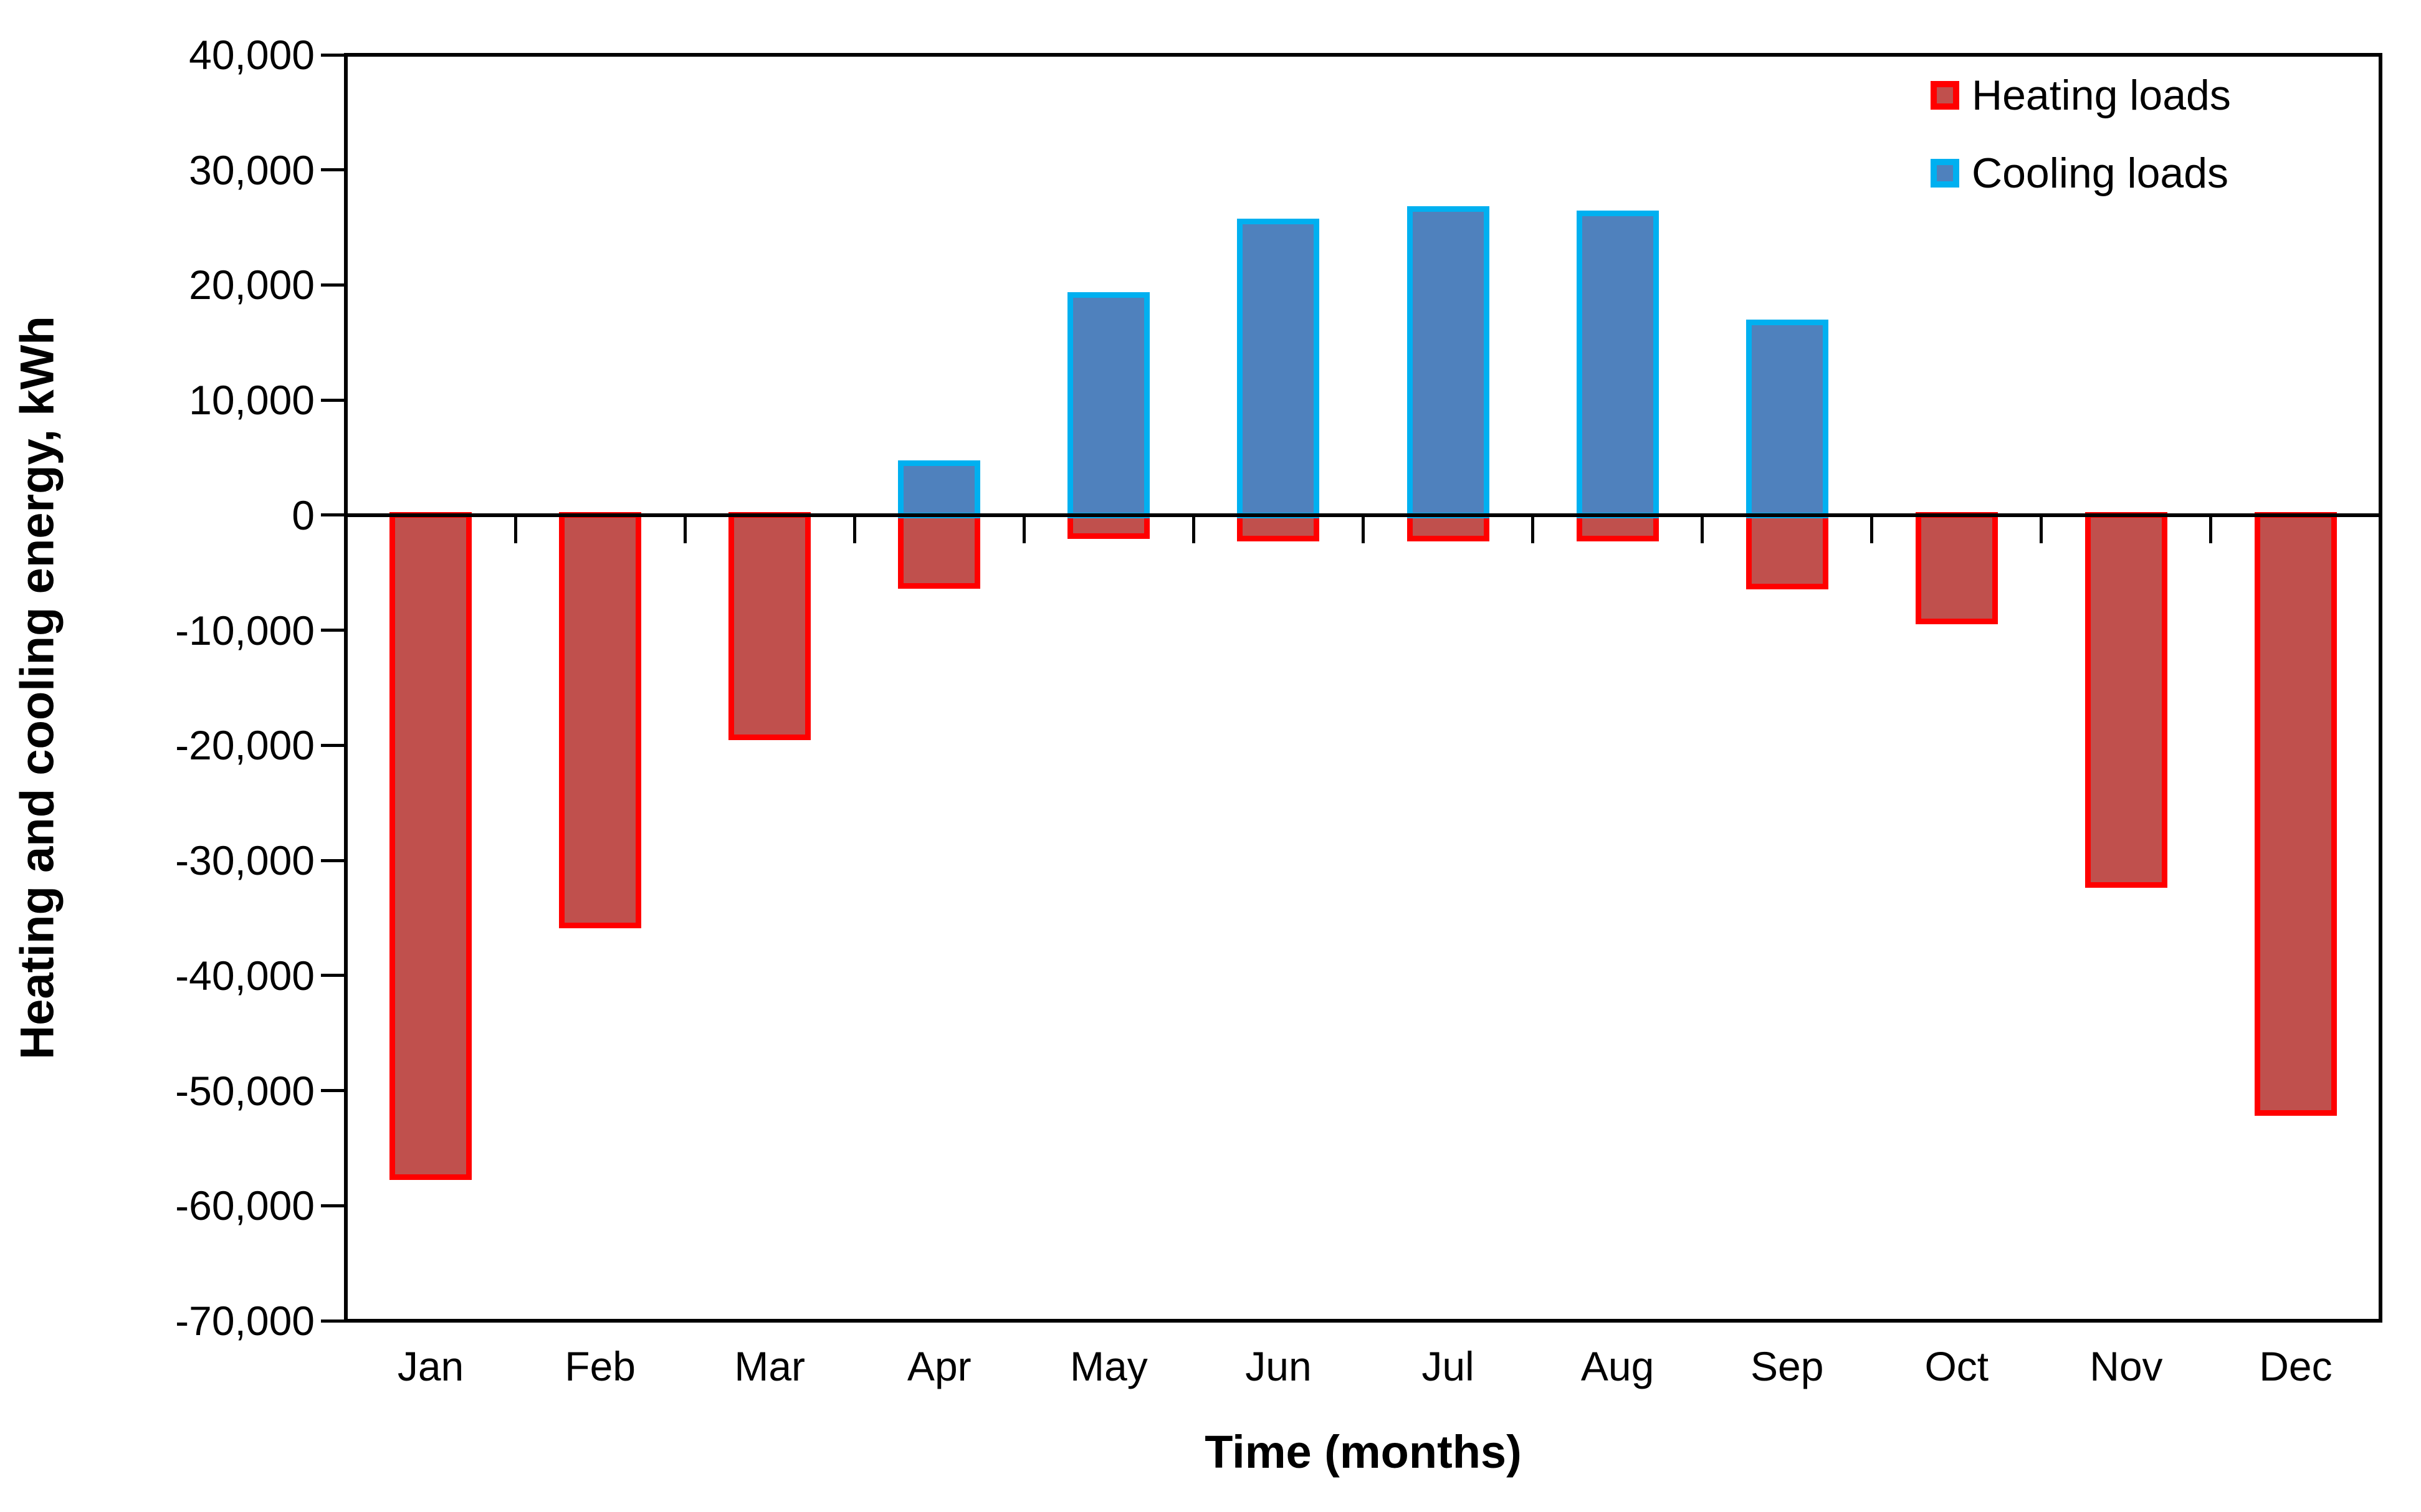 Image resolution: width=2421 pixels, height=1512 pixels. I want to click on x-category-label: May, so click(1109, 1366).